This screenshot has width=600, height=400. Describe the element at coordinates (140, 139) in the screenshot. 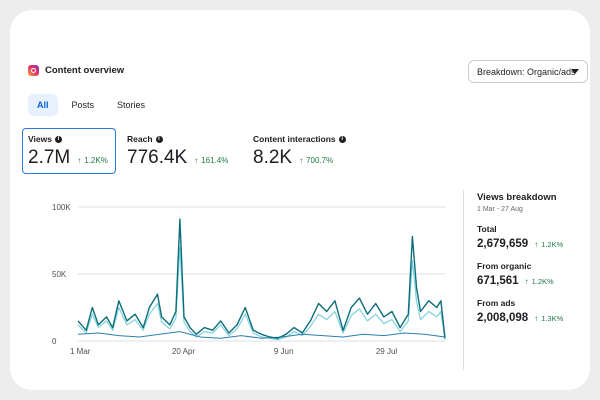

I see `metric-label: Reach` at that location.